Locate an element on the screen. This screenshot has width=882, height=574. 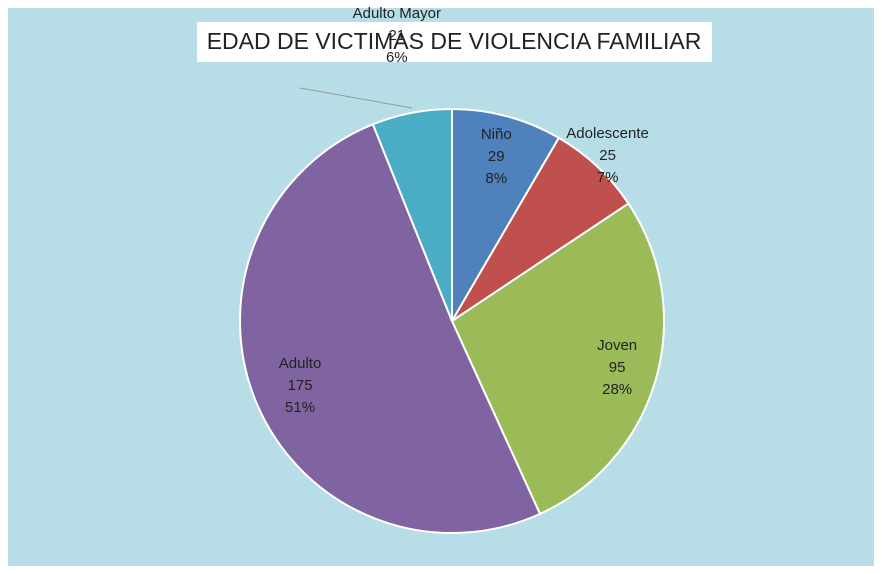
slice-value-label: 21 is located at coordinates (396, 35).